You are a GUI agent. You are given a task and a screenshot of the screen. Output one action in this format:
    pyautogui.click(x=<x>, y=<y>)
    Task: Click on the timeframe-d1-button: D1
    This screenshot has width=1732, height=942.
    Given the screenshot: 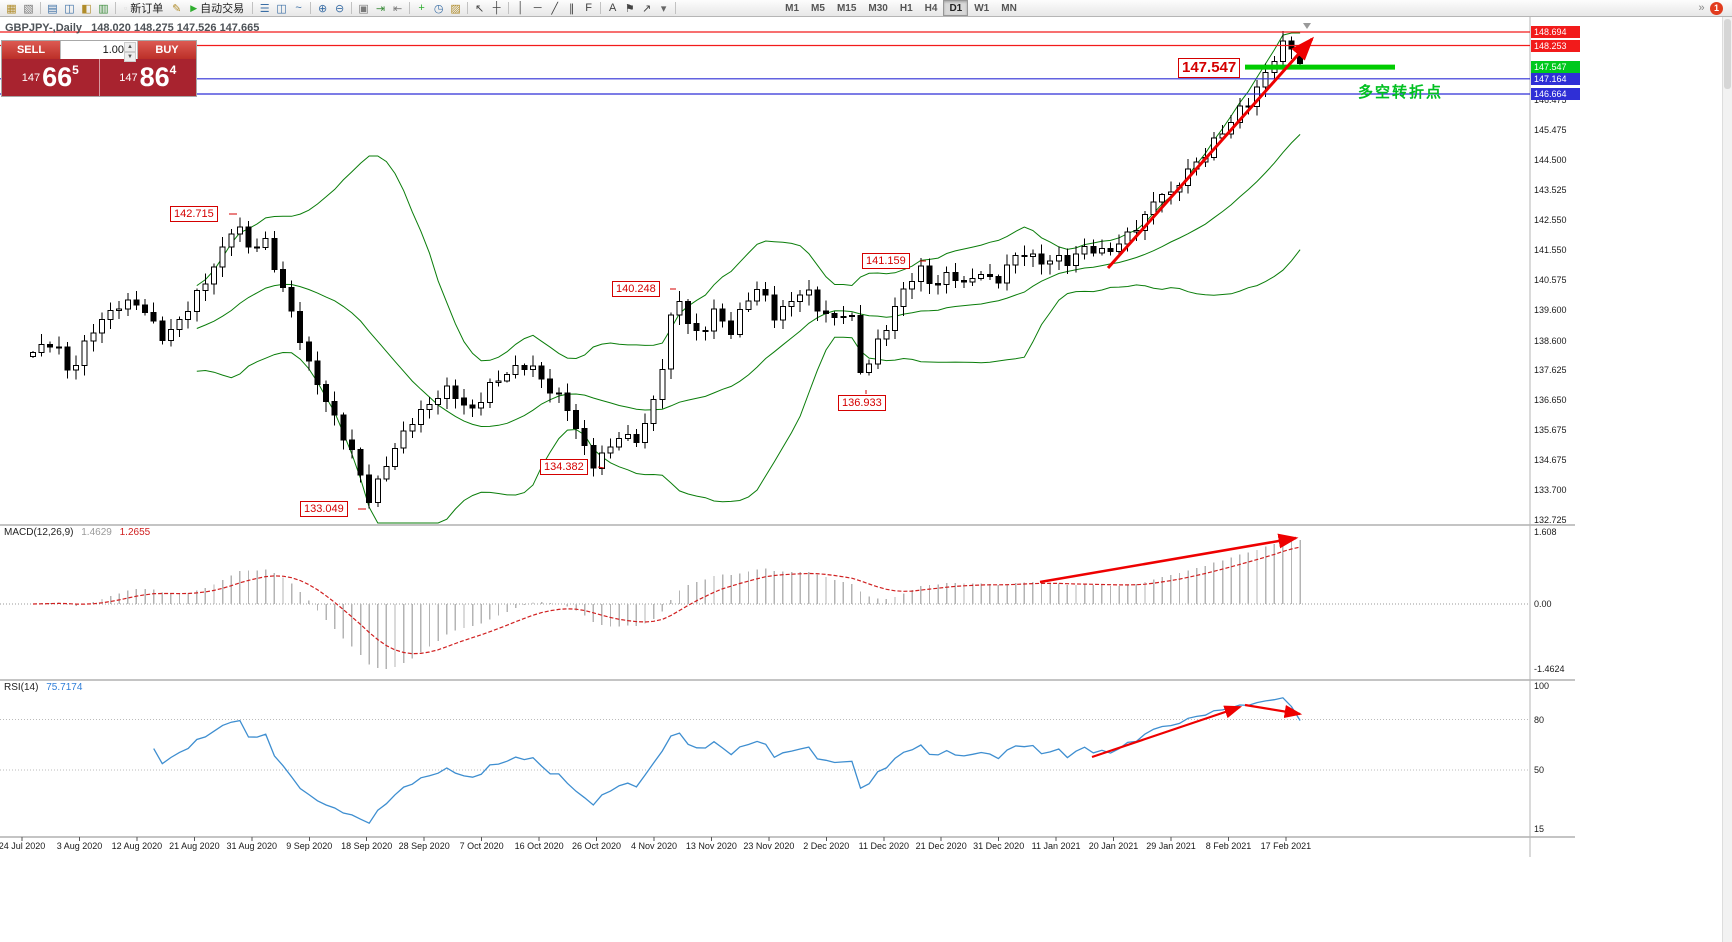 What is the action you would take?
    pyautogui.click(x=956, y=8)
    